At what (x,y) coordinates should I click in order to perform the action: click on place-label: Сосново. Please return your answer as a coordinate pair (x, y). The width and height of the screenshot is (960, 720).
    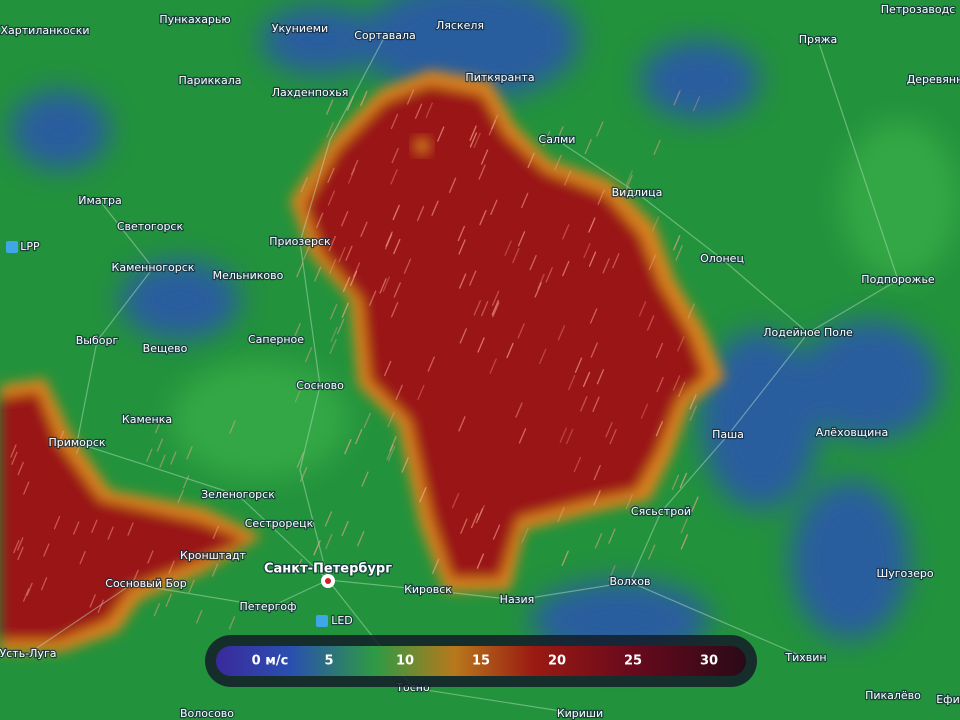
    Looking at the image, I should click on (320, 385).